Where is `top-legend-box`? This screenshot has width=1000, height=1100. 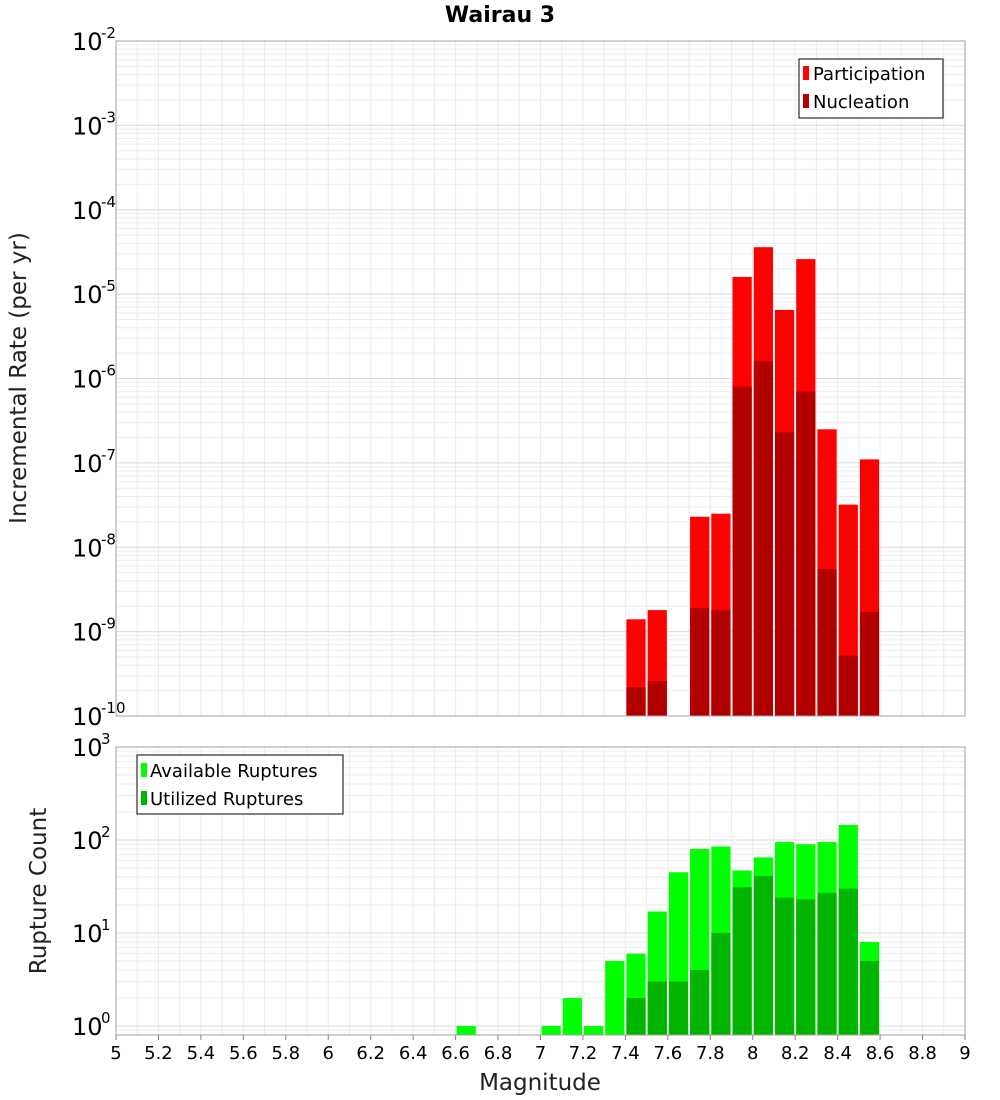 top-legend-box is located at coordinates (871, 88).